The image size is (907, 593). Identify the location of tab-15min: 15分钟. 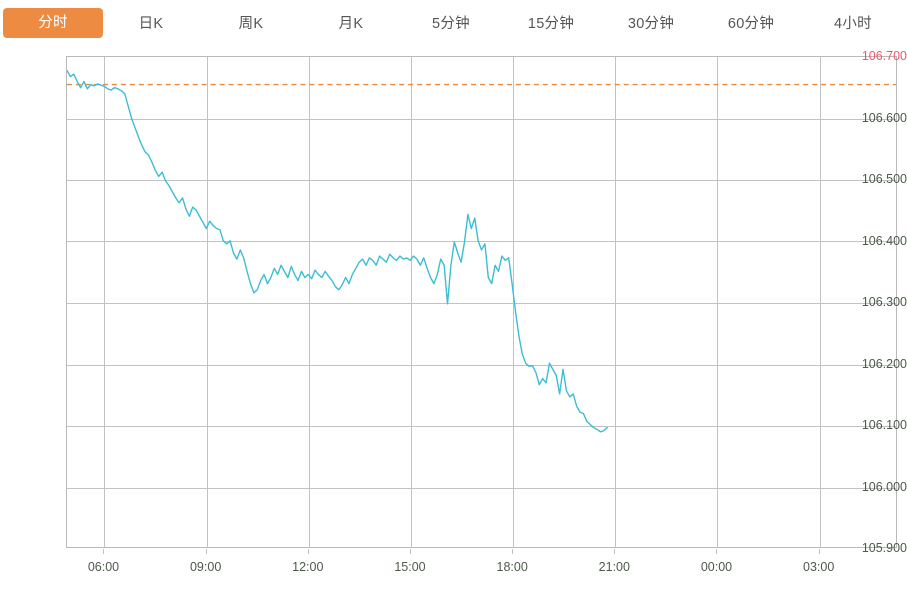
(551, 24).